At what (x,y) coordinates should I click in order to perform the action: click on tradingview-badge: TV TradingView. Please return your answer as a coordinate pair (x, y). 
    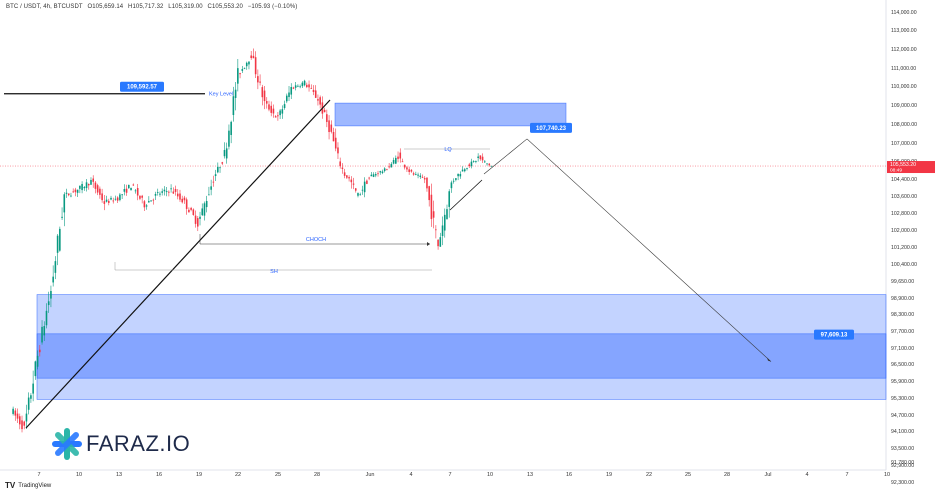
    Looking at the image, I should click on (28, 485).